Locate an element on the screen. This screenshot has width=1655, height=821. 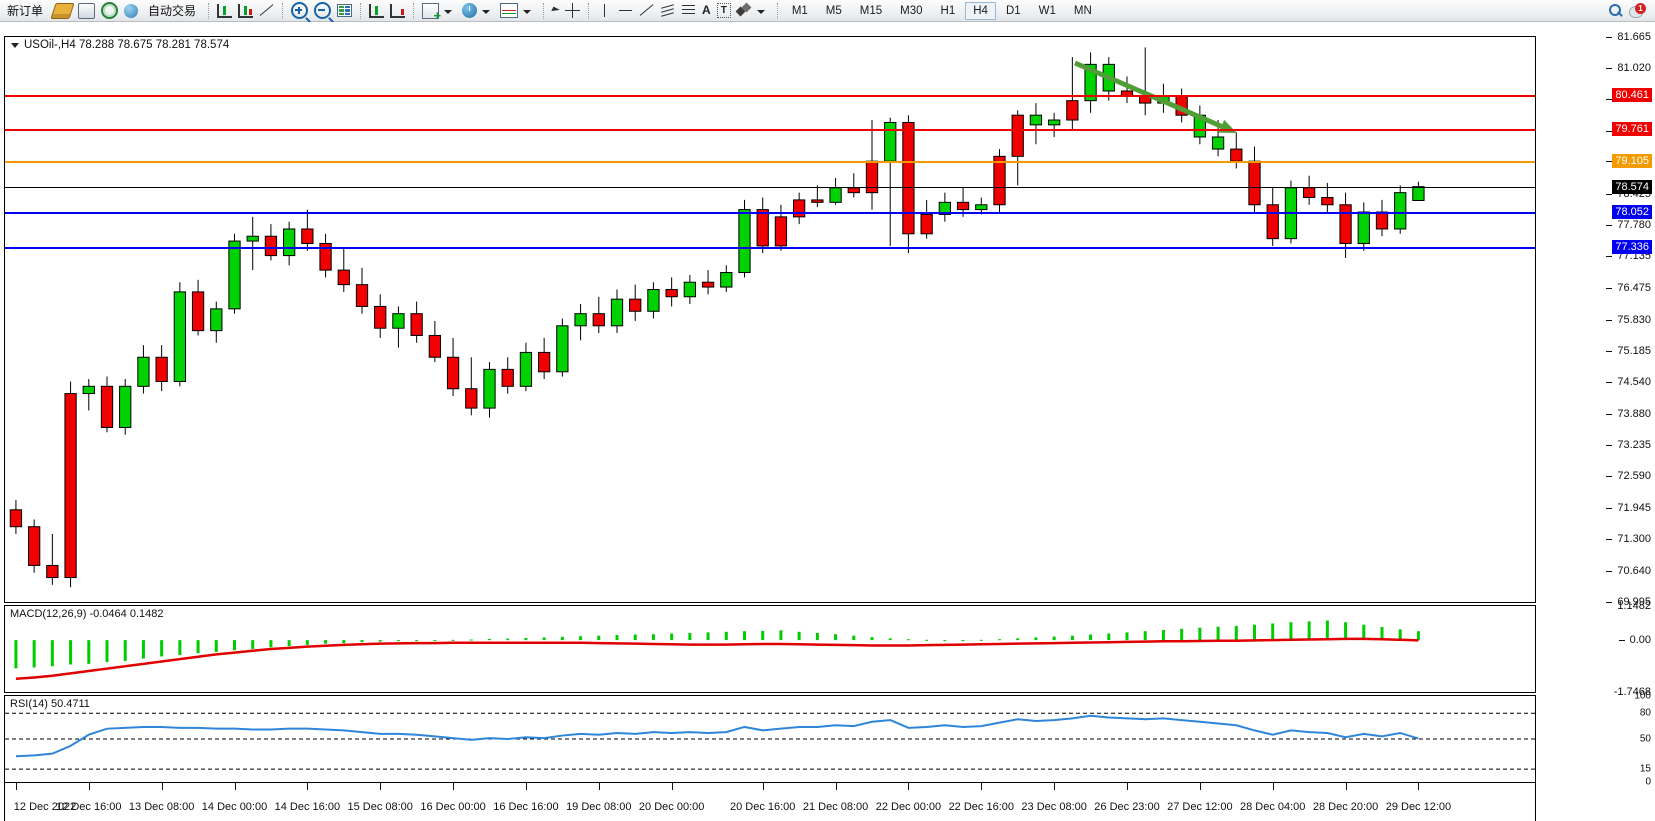
timeframe-m15: M15 is located at coordinates (871, 10).